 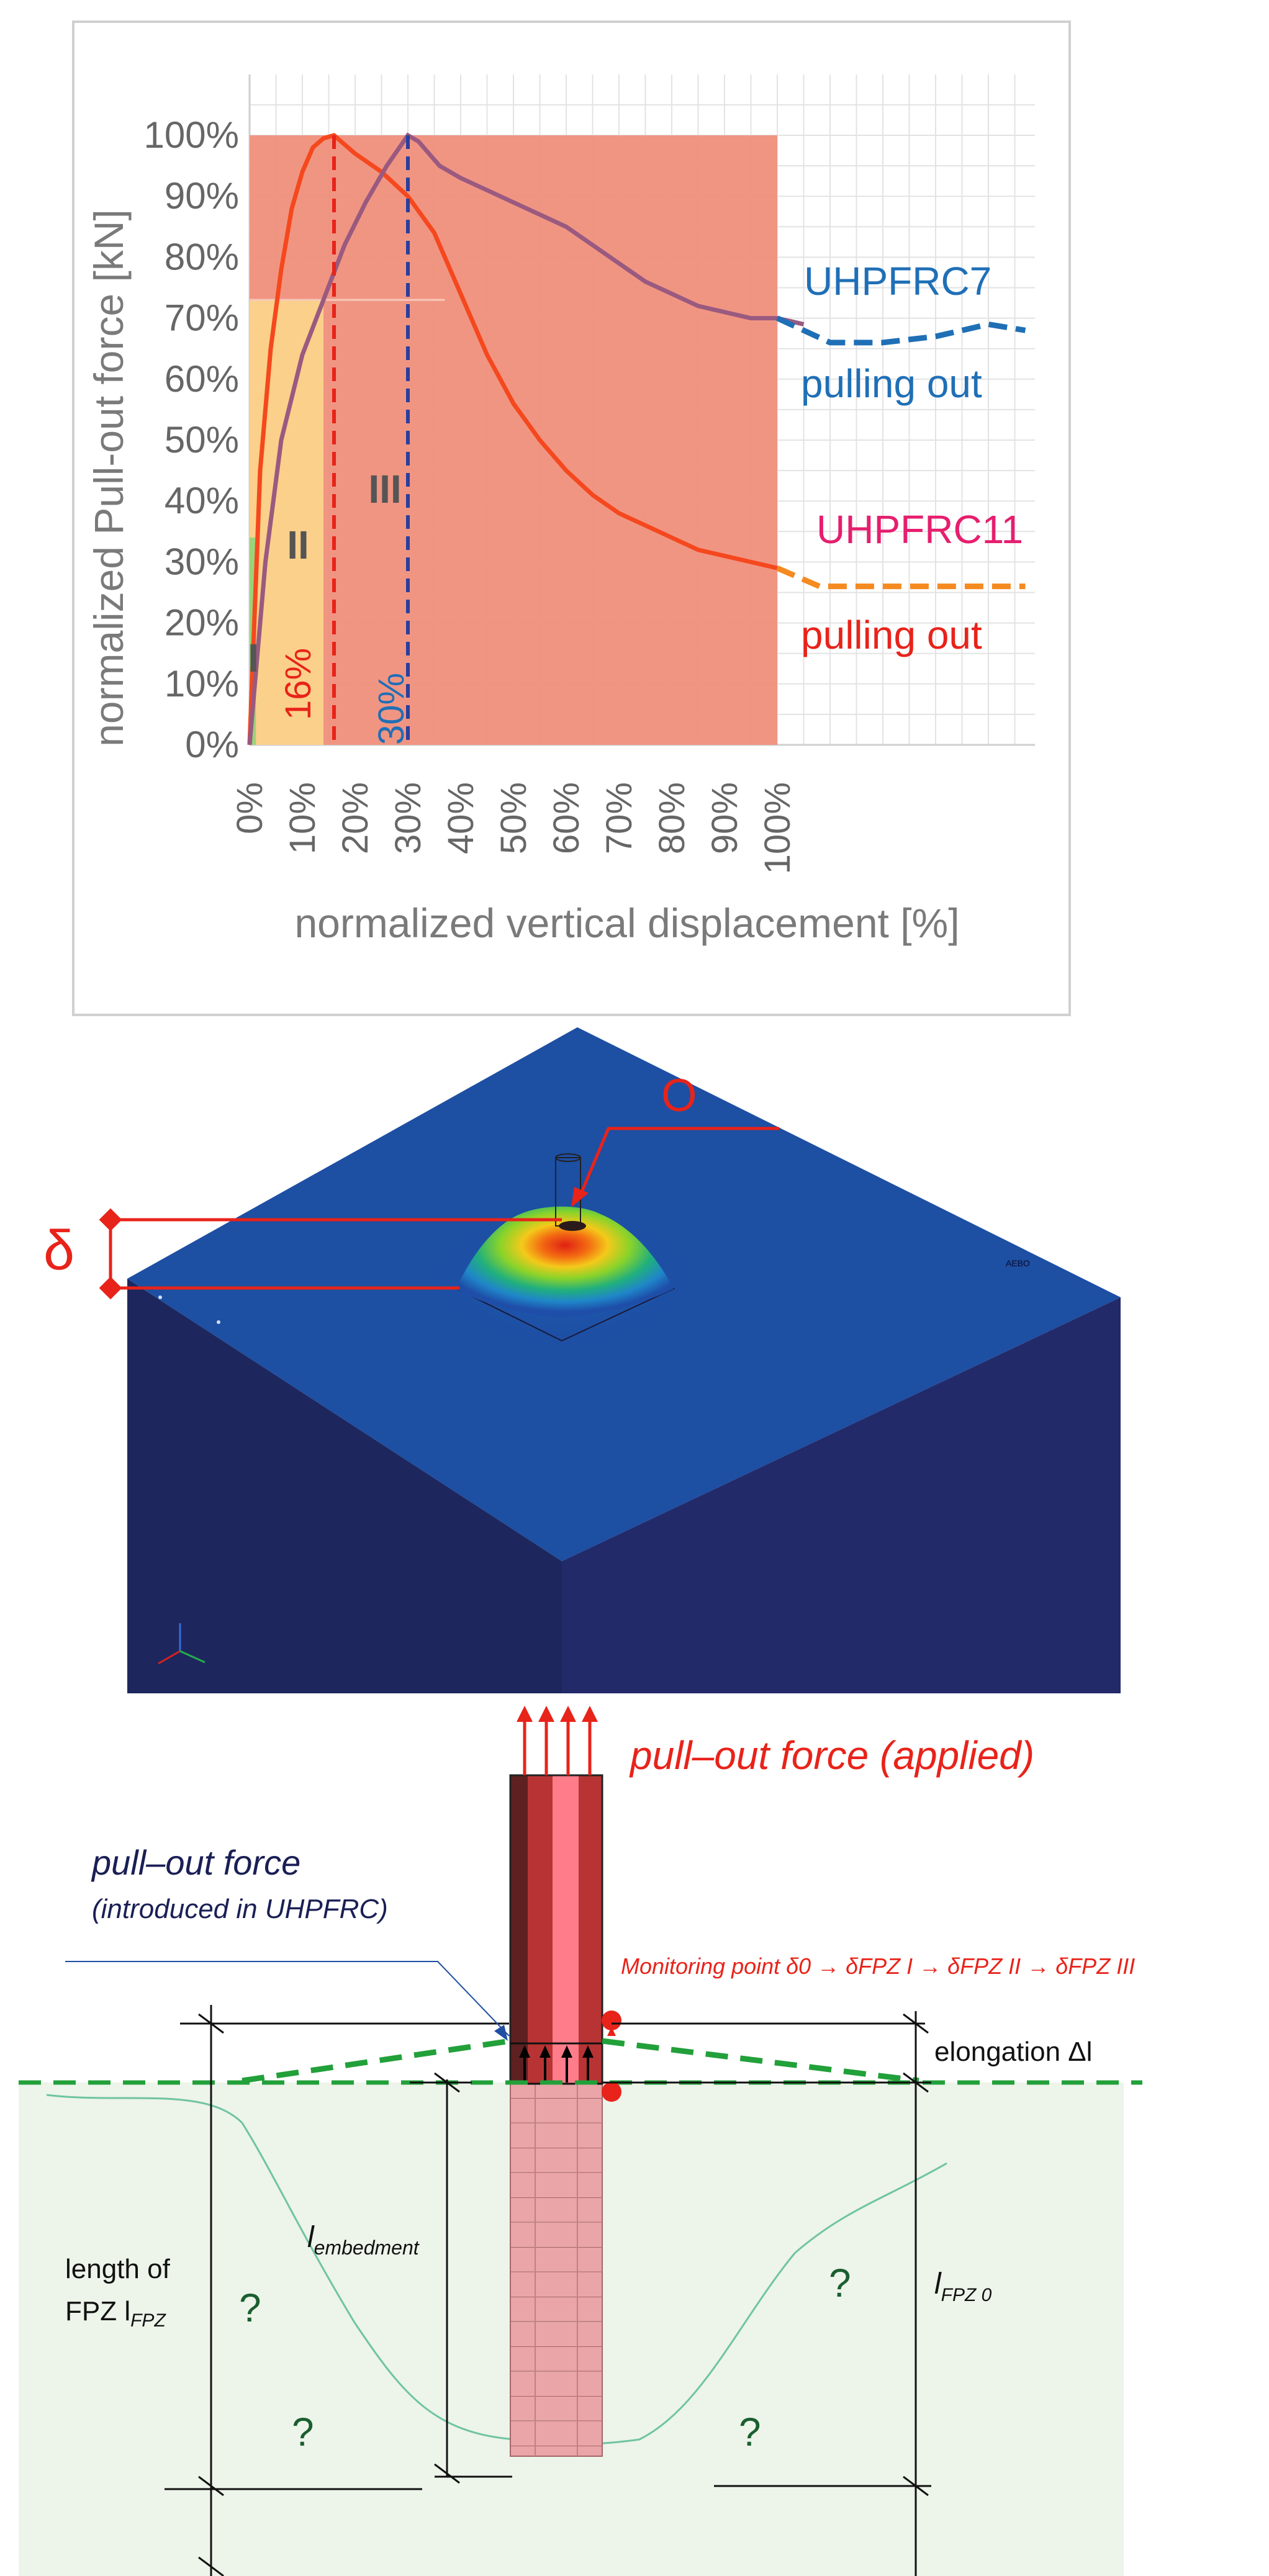 I want to click on zone-label-i: I, so click(x=254, y=658).